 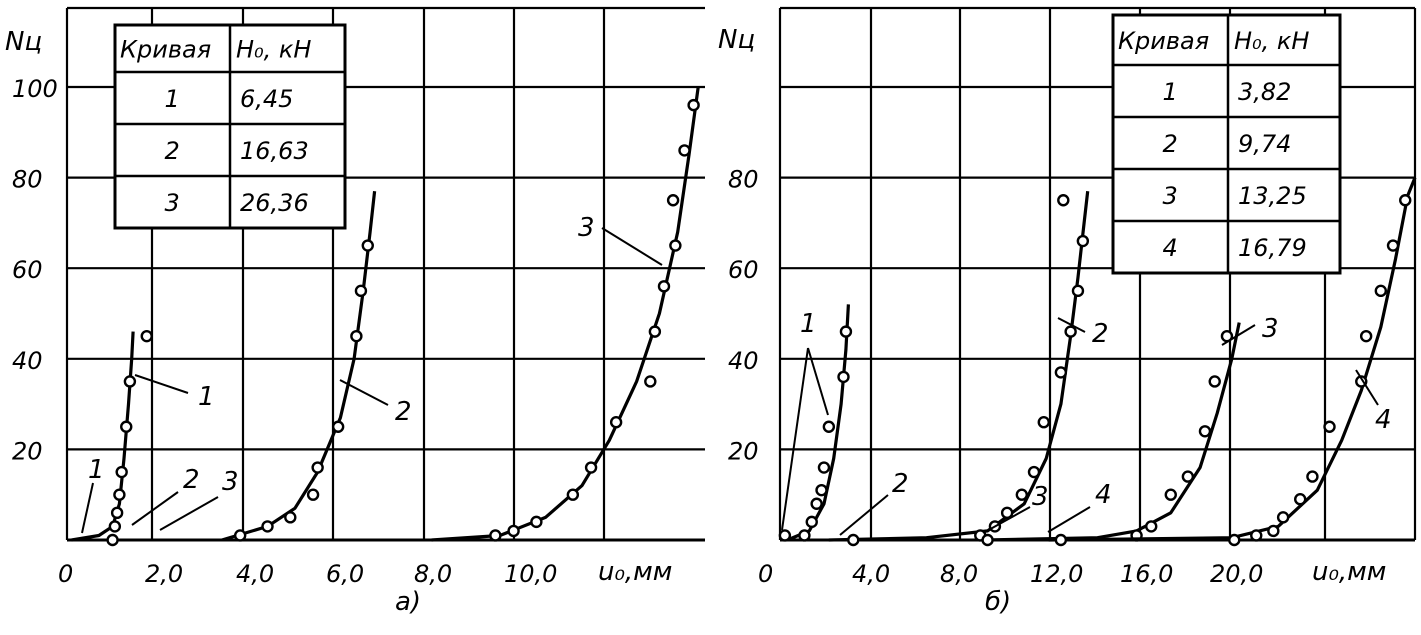 What do you see at coordinates (1272, 196) in the screenshot?
I see `table-cell-h0: 13,25` at bounding box center [1272, 196].